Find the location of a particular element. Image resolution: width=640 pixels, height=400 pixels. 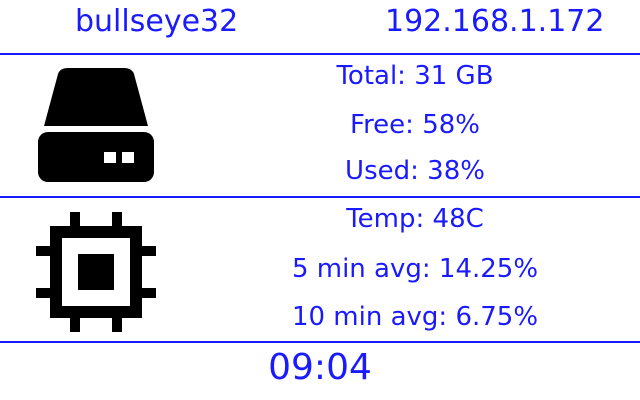

divider-storage is located at coordinates (320, 197).